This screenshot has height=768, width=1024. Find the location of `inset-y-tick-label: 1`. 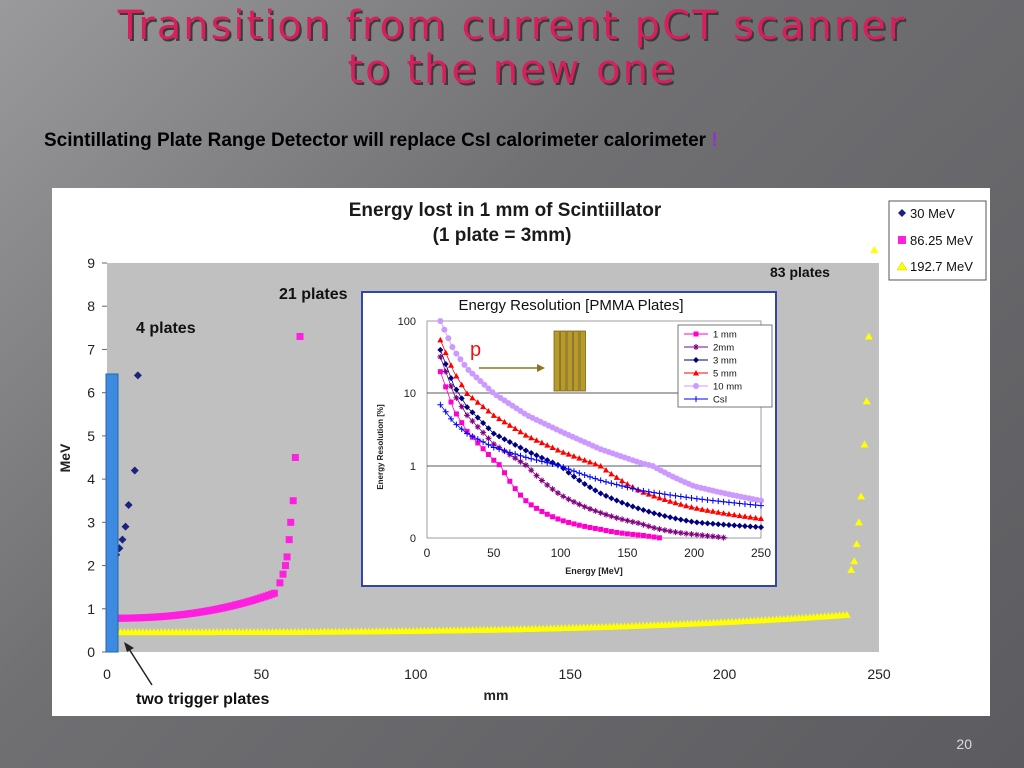

inset-y-tick-label: 1 is located at coordinates (413, 467).